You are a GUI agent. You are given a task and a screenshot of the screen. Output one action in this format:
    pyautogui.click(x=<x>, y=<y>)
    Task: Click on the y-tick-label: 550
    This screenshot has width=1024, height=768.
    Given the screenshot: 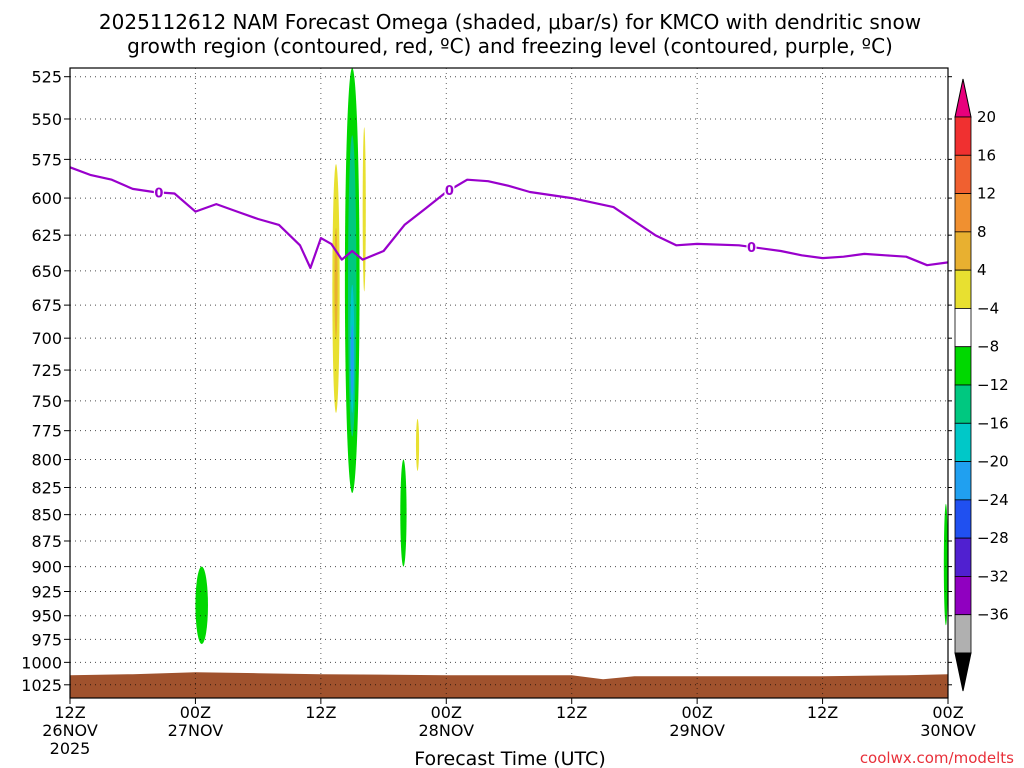 What is the action you would take?
    pyautogui.click(x=46, y=119)
    